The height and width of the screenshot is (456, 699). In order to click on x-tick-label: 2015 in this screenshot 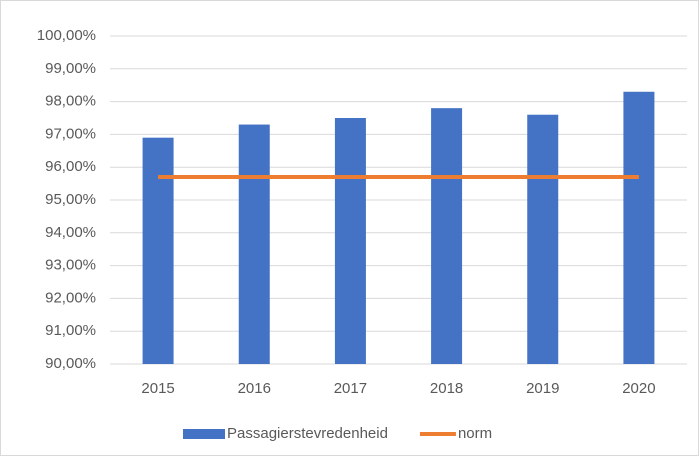, I will do `click(157, 388)`.